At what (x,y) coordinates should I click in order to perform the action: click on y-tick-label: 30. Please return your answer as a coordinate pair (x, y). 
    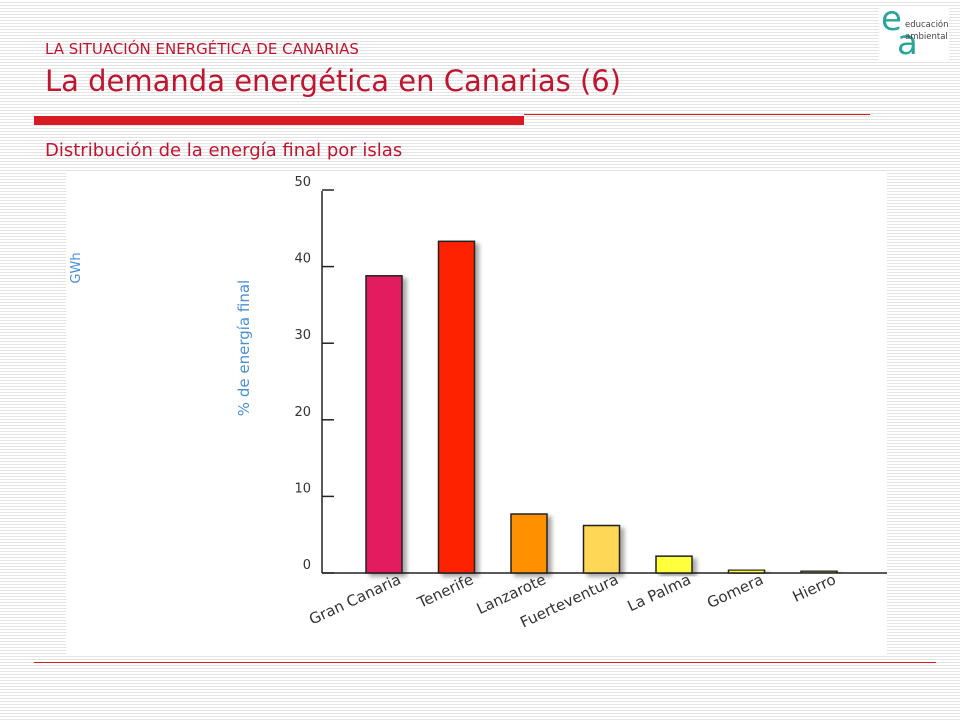
    Looking at the image, I should click on (302, 335).